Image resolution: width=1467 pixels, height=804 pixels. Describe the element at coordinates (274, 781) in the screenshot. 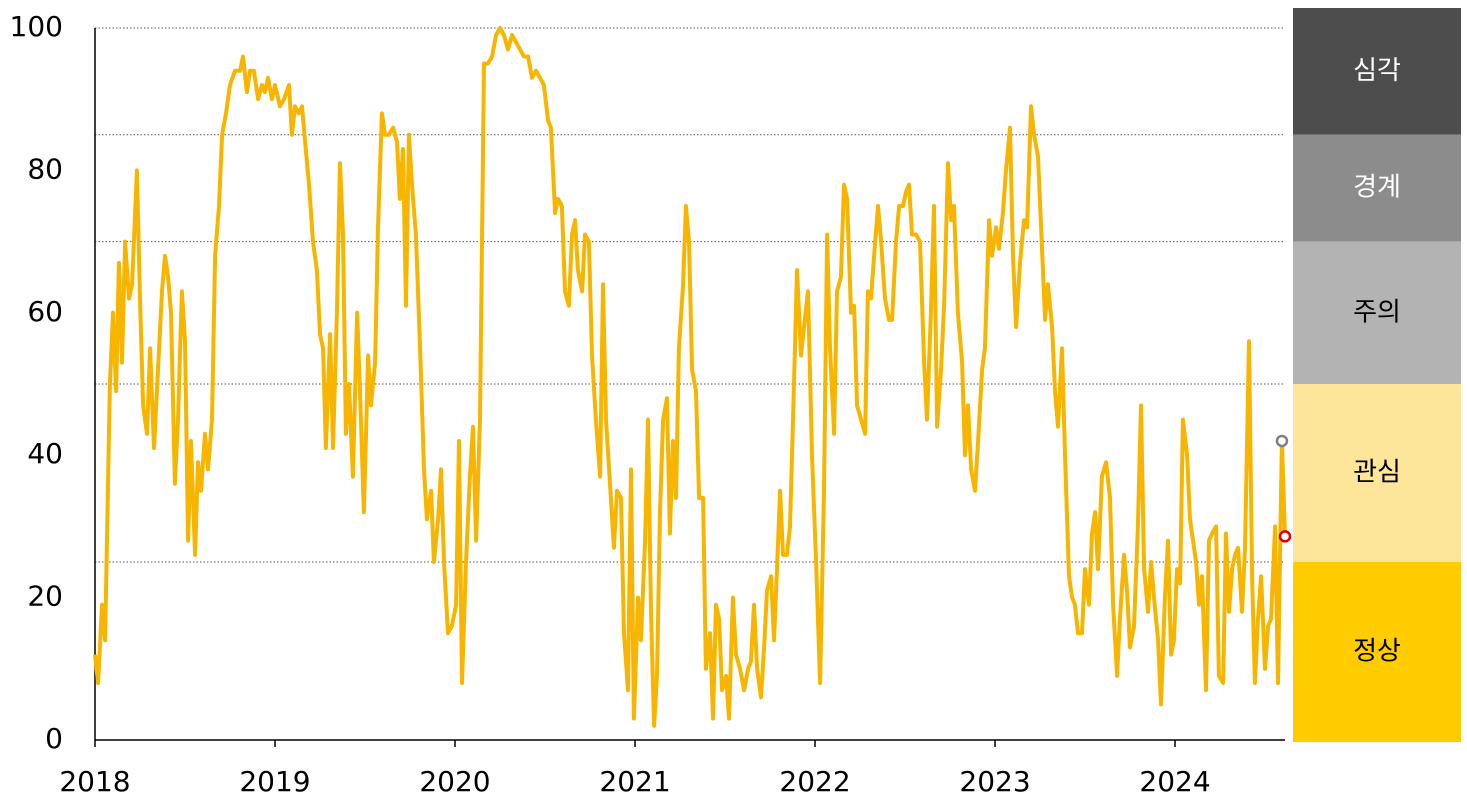

I see `x-tick-label: 2019` at that location.